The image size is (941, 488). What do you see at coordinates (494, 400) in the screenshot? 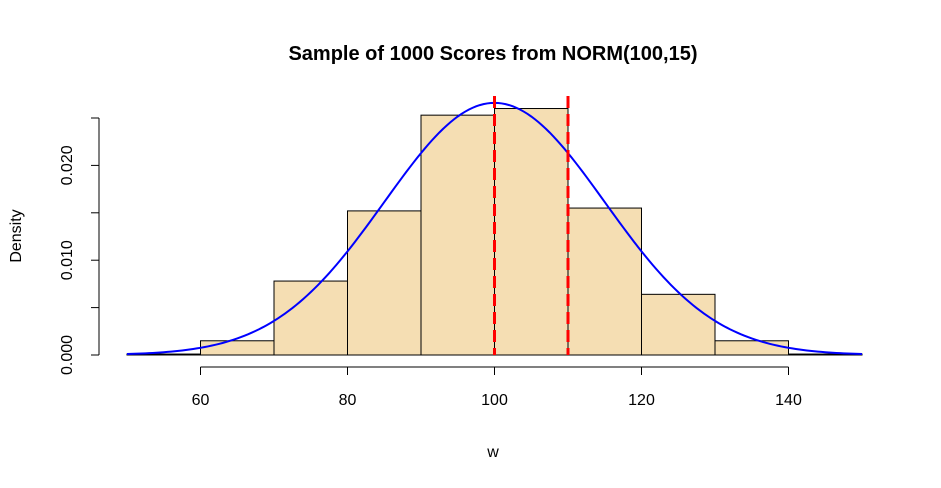
I see `x-tick-label: 100` at bounding box center [494, 400].